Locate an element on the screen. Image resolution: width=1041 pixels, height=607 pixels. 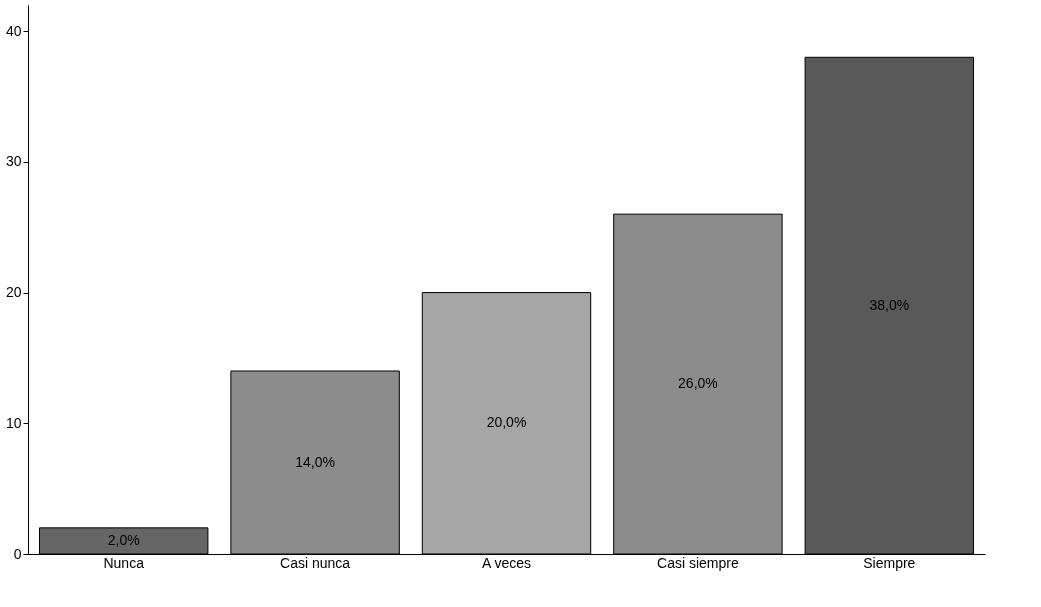
data-label: 38,0% is located at coordinates (889, 304).